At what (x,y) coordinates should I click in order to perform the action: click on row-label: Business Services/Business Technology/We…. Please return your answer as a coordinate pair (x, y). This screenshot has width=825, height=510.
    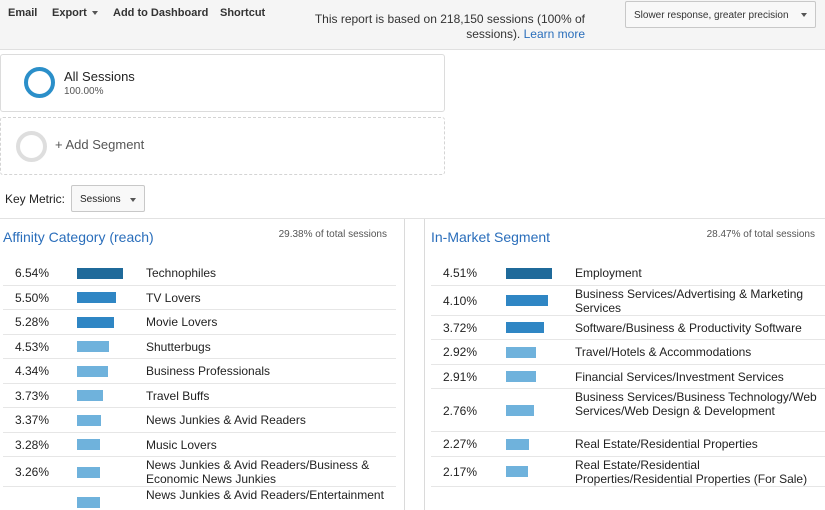
    Looking at the image, I should click on (696, 403).